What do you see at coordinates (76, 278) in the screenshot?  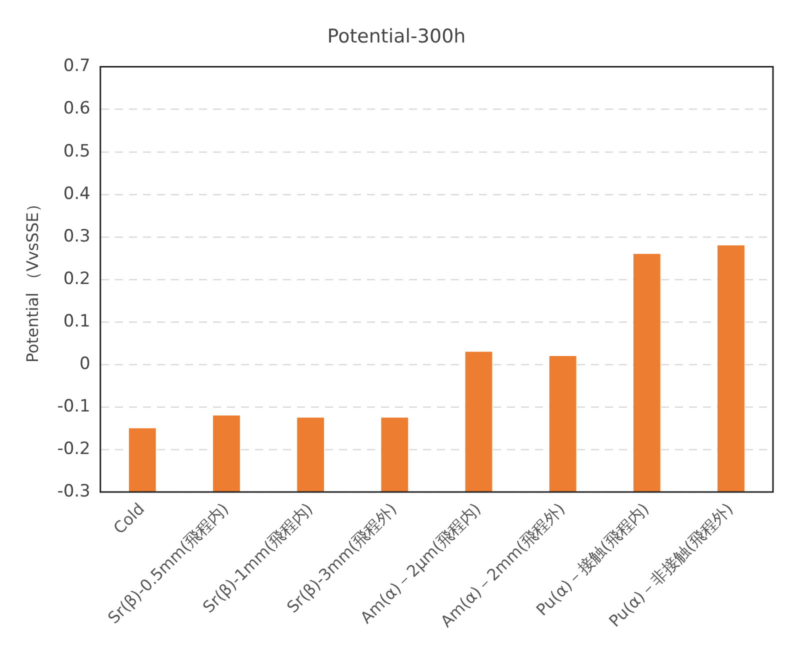 I see `y-tick-label: 0.2` at bounding box center [76, 278].